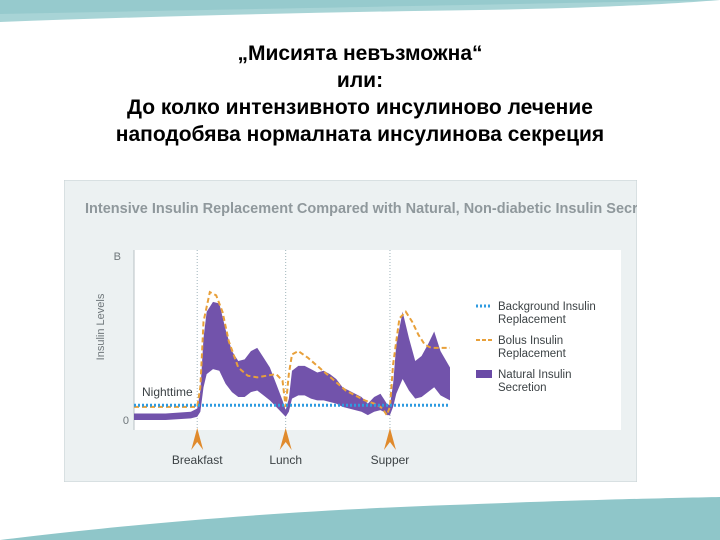 This screenshot has height=540, width=720. Describe the element at coordinates (390, 460) in the screenshot. I see `meal-label: Supper` at that location.